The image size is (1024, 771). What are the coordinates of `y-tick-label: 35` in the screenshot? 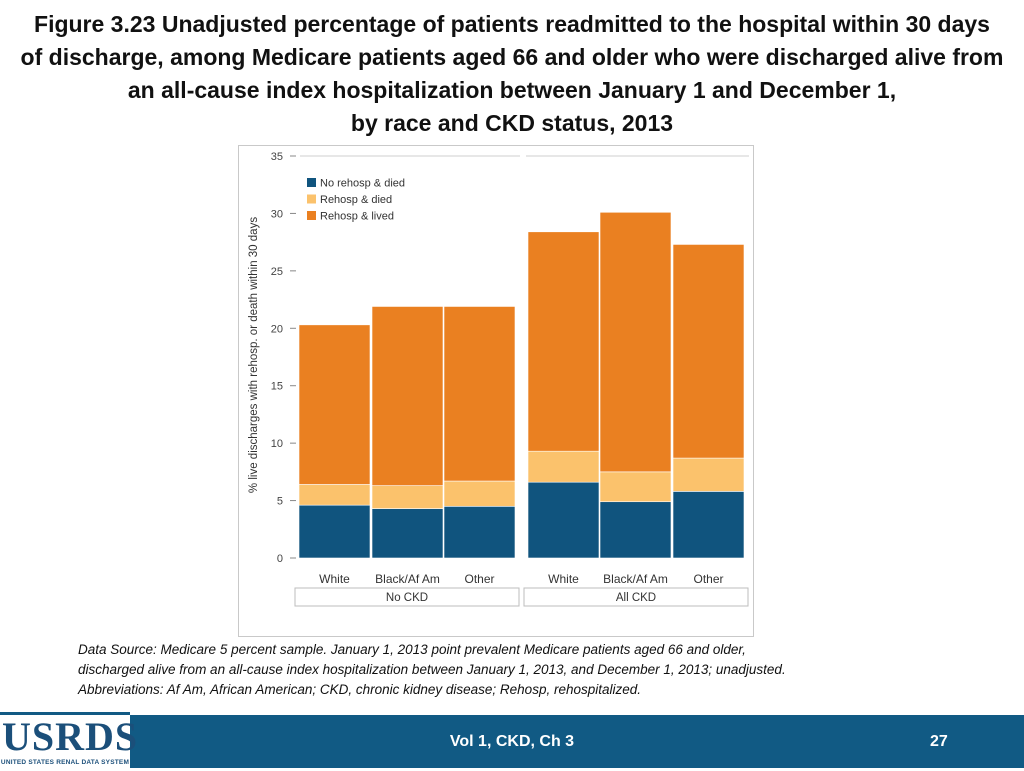 It's located at (277, 157).